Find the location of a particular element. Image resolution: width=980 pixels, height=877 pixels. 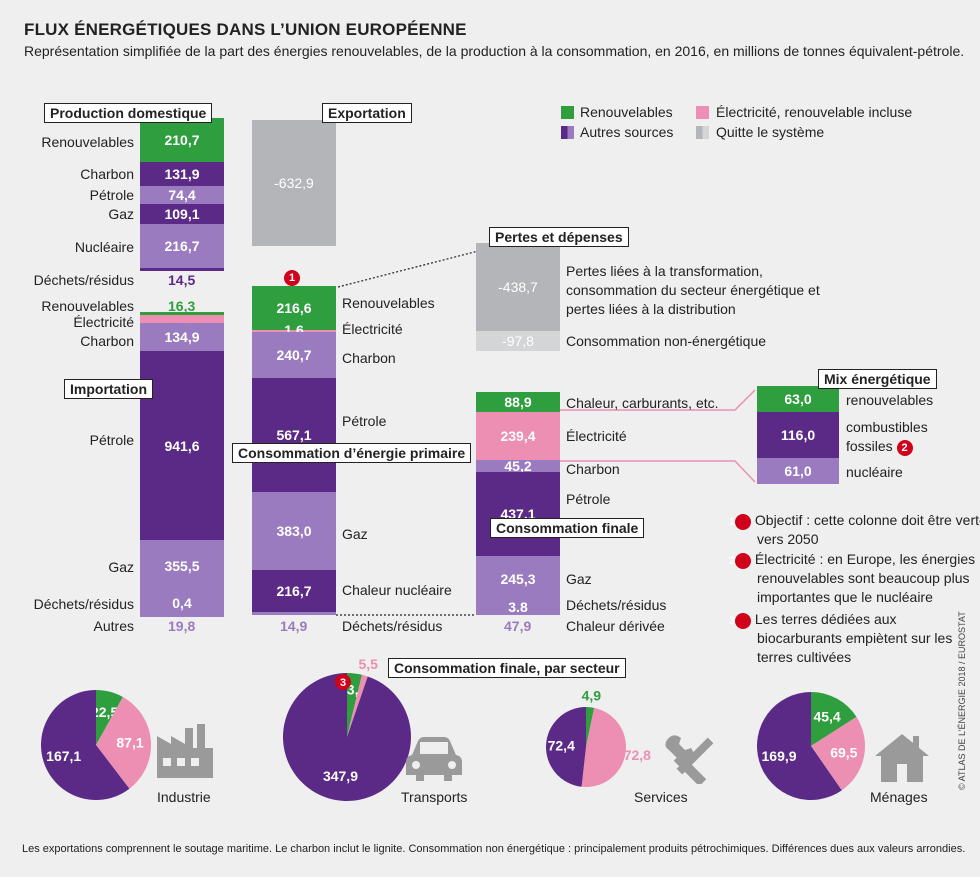

exportation-label: Exportation is located at coordinates (367, 113).